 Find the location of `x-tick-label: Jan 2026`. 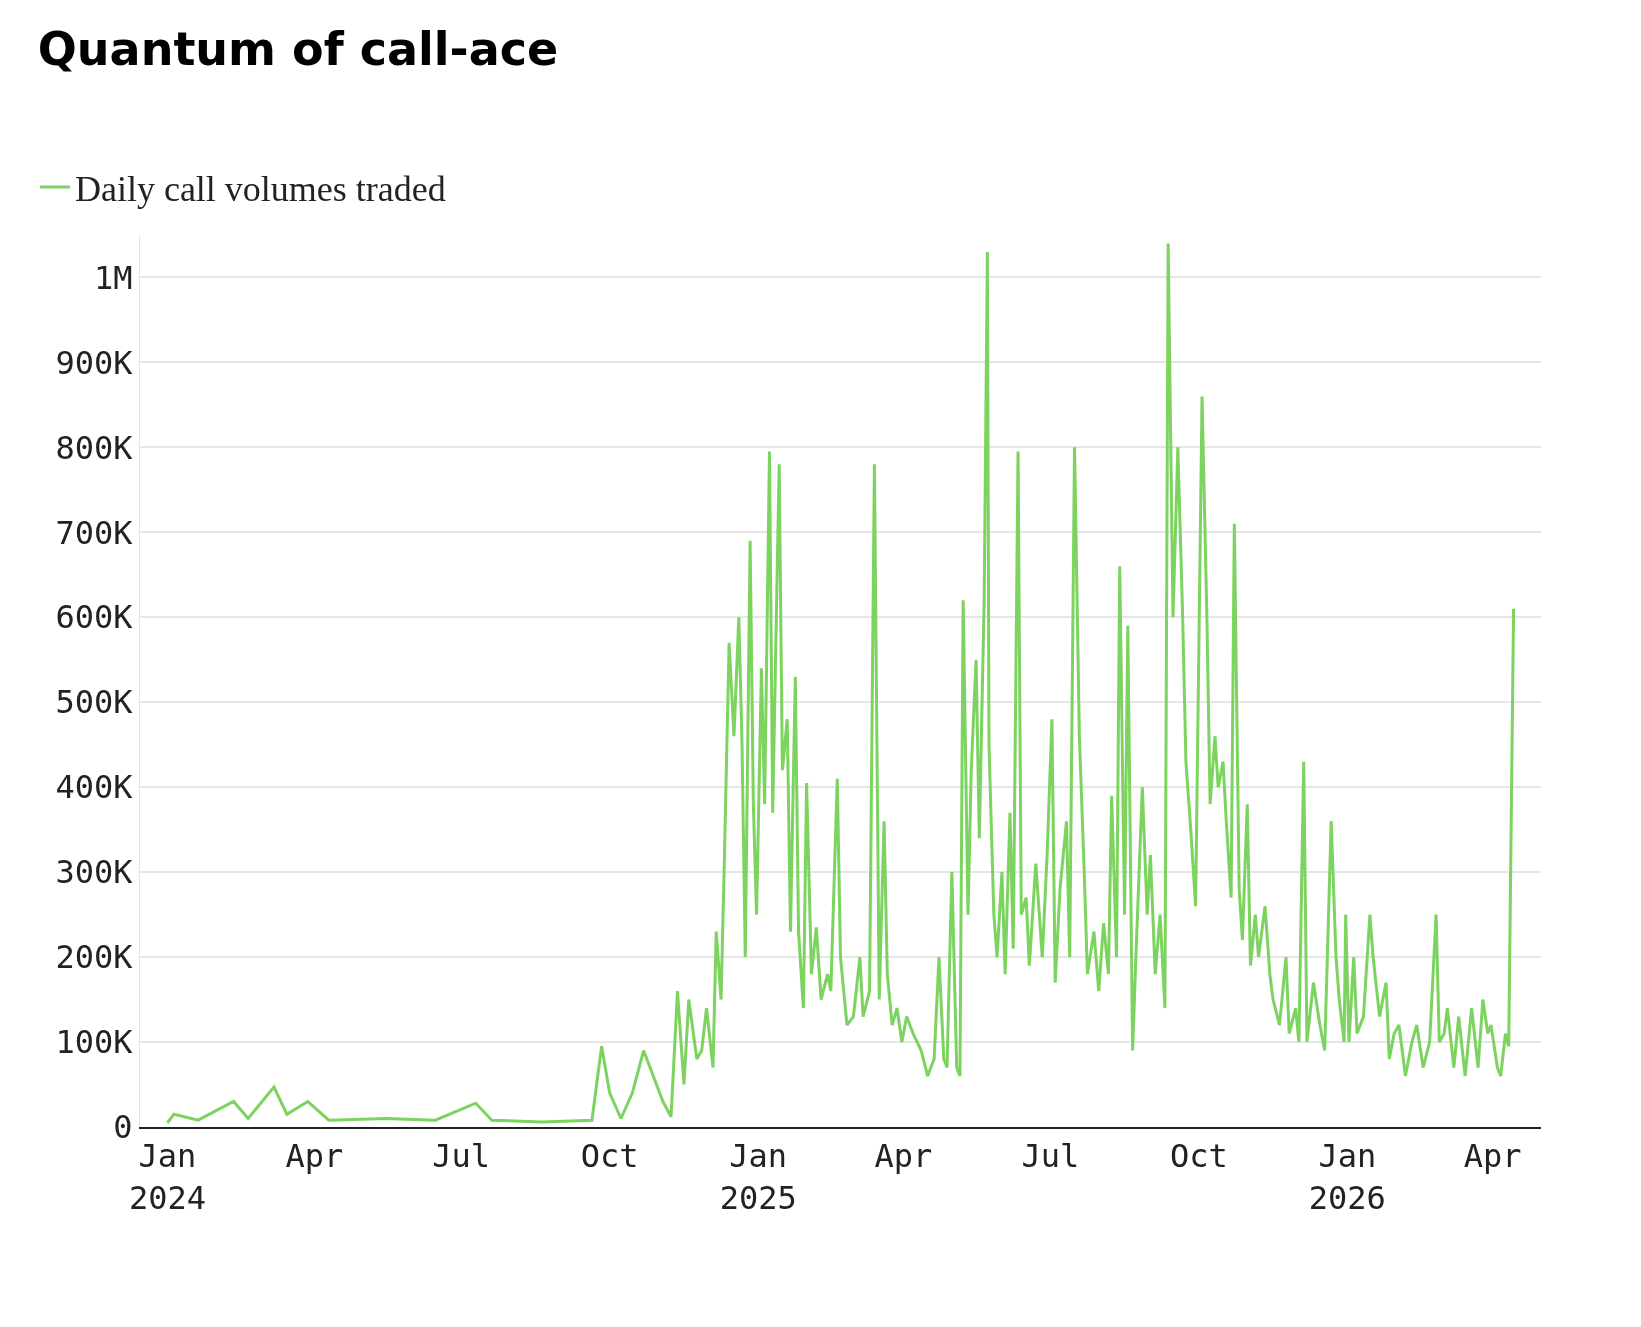

x-tick-label: Jan 2026 is located at coordinates (1347, 1177).